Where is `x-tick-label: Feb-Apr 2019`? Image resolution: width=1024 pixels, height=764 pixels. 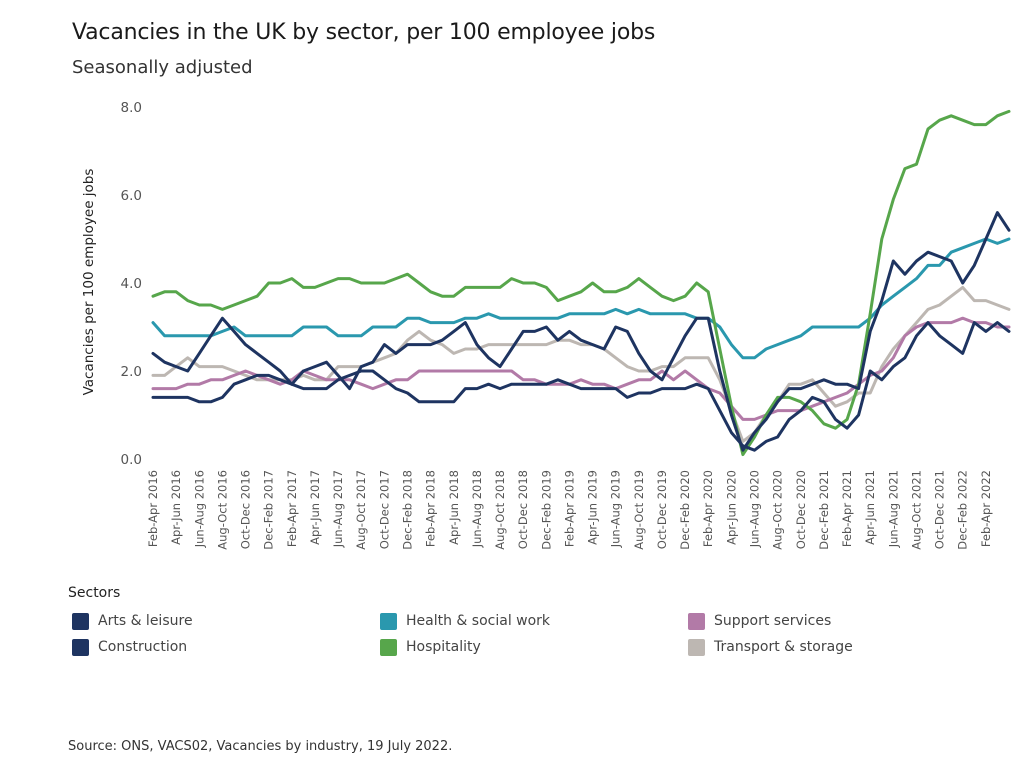 x-tick-label: Feb-Apr 2019 is located at coordinates (569, 508).